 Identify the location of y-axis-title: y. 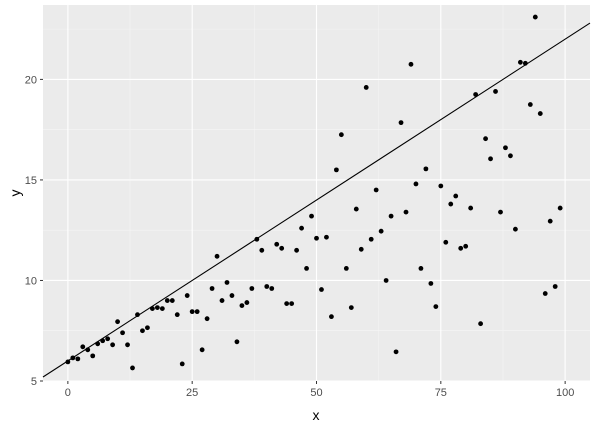
(15, 193).